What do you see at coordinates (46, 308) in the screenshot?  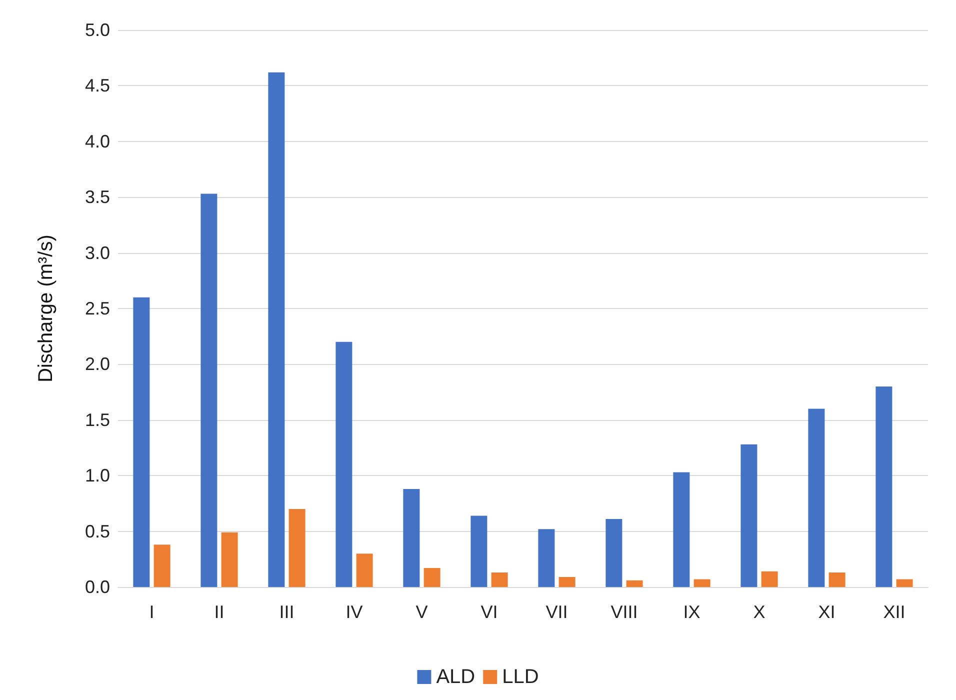 I see `y-axis-title: Discharge (m³/s)` at bounding box center [46, 308].